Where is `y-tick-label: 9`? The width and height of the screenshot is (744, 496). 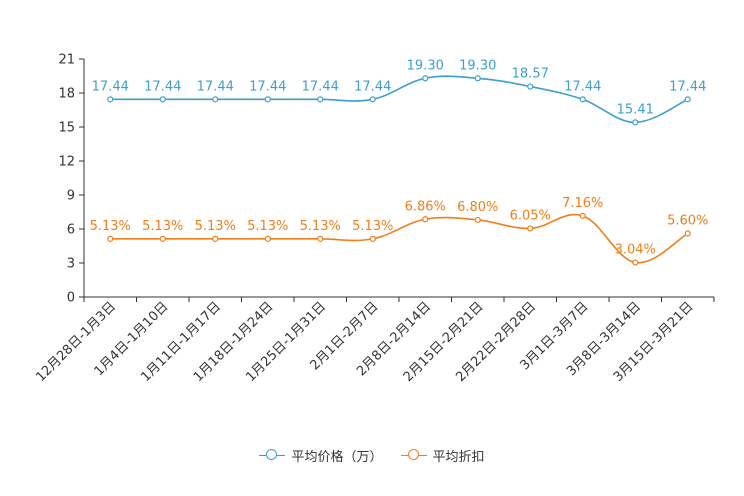
y-tick-label: 9 is located at coordinates (71, 196).